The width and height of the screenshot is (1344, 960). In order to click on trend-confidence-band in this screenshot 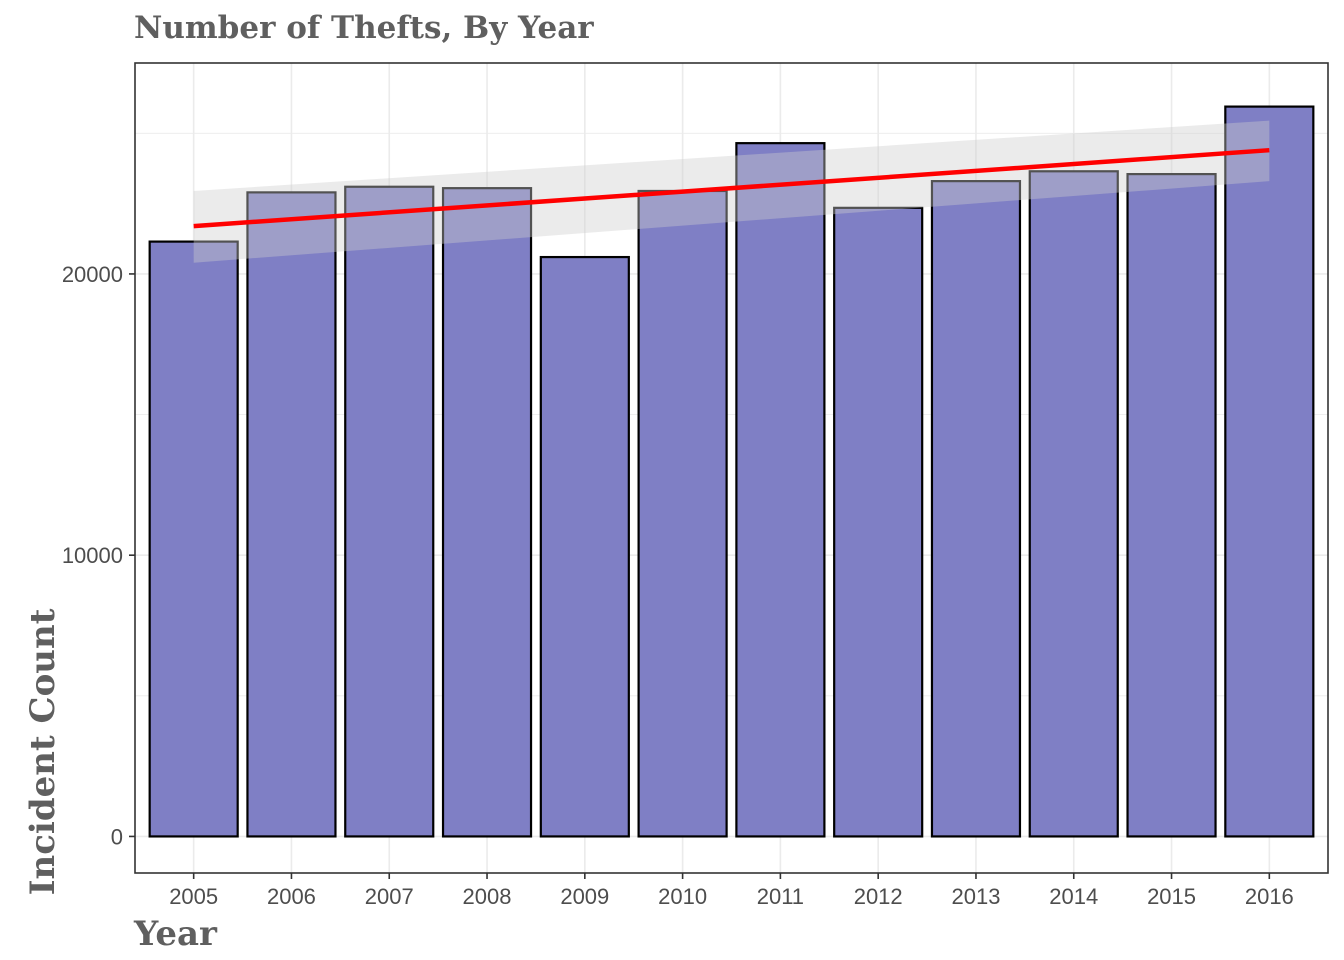, I will do `click(731, 191)`.